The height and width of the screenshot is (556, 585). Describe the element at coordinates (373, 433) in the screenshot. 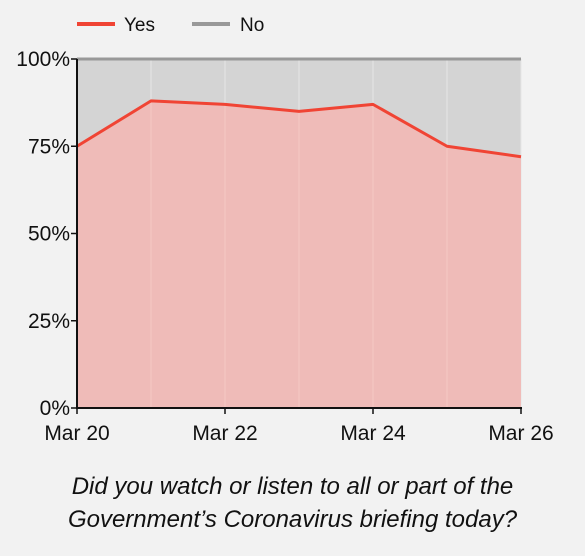

I see `x-tick-label-3: Mar 24` at that location.